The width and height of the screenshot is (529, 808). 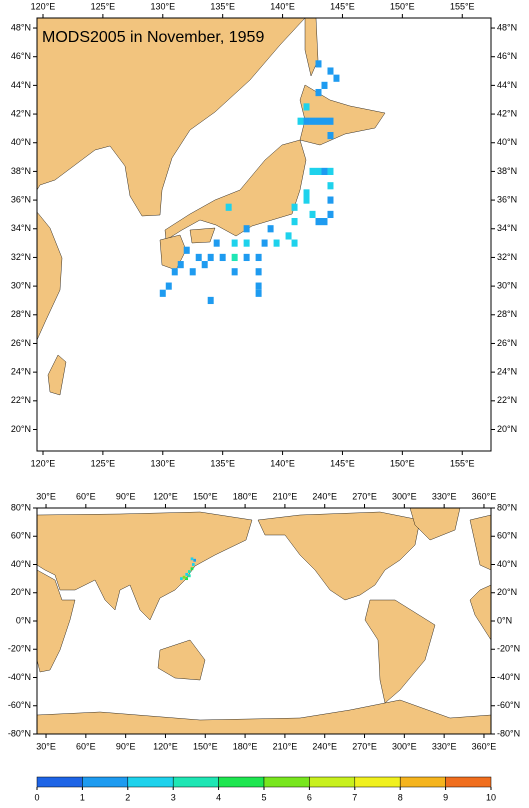 What do you see at coordinates (173, 797) in the screenshot?
I see `colorbar-label: 3` at bounding box center [173, 797].